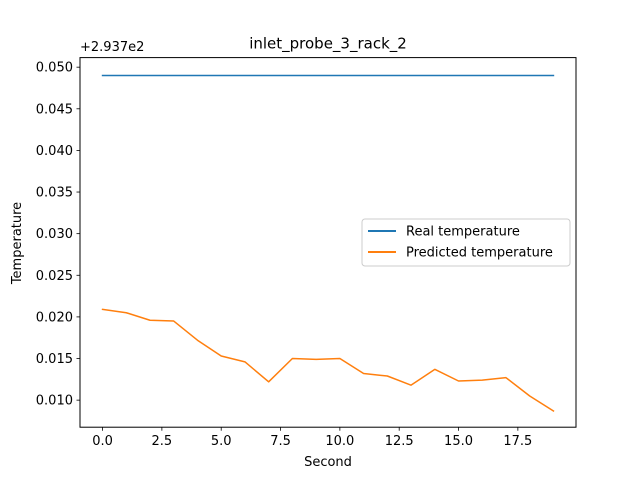 The height and width of the screenshot is (480, 640). I want to click on legend-label-predicted: Predicted temperature, so click(479, 253).